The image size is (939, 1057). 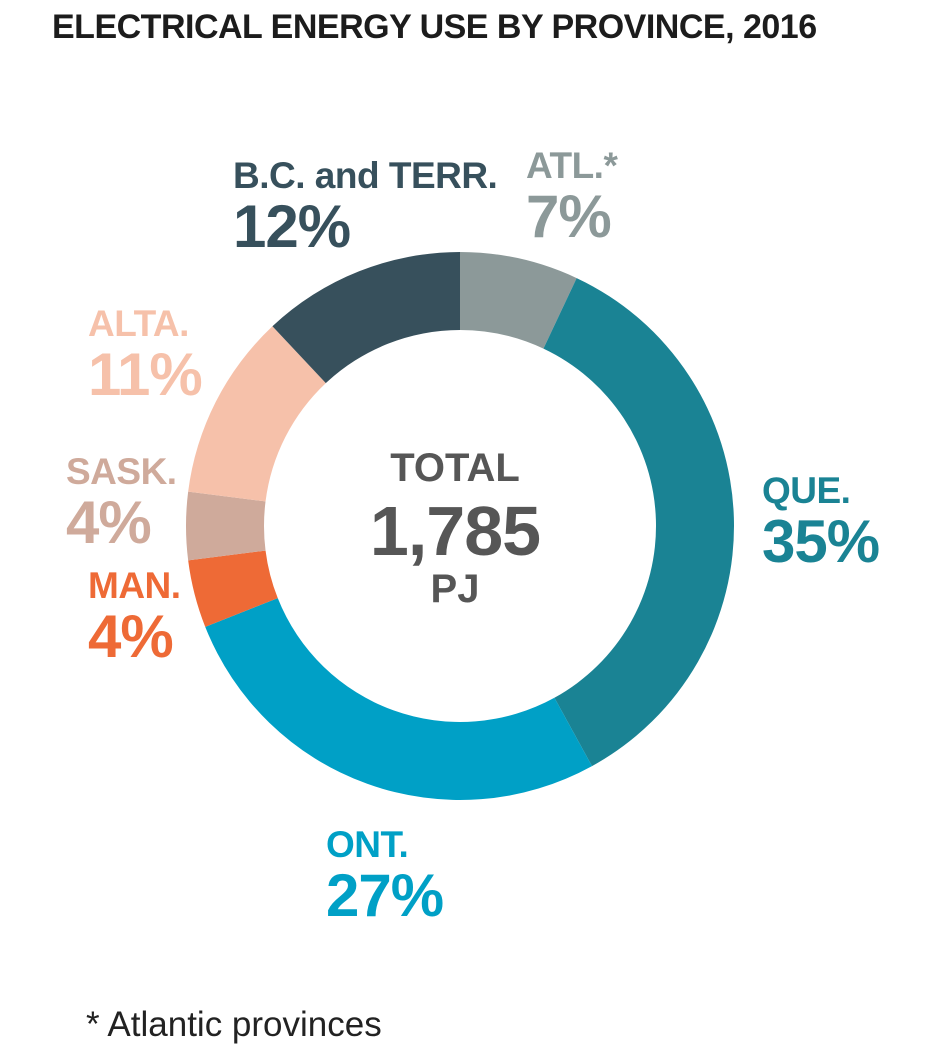 I want to click on total-unit: PJ, so click(x=455, y=589).